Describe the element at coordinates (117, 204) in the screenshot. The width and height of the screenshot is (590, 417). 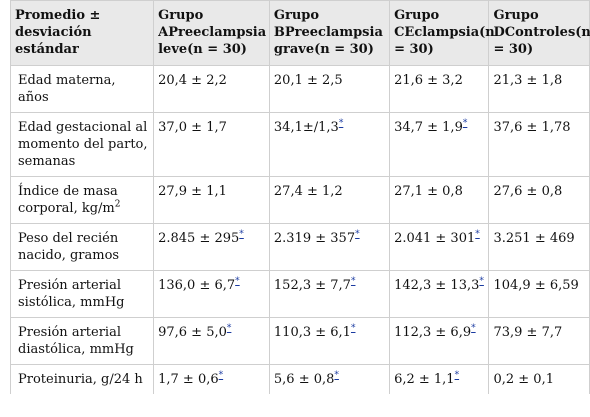
I see `superscript: 2` at that location.